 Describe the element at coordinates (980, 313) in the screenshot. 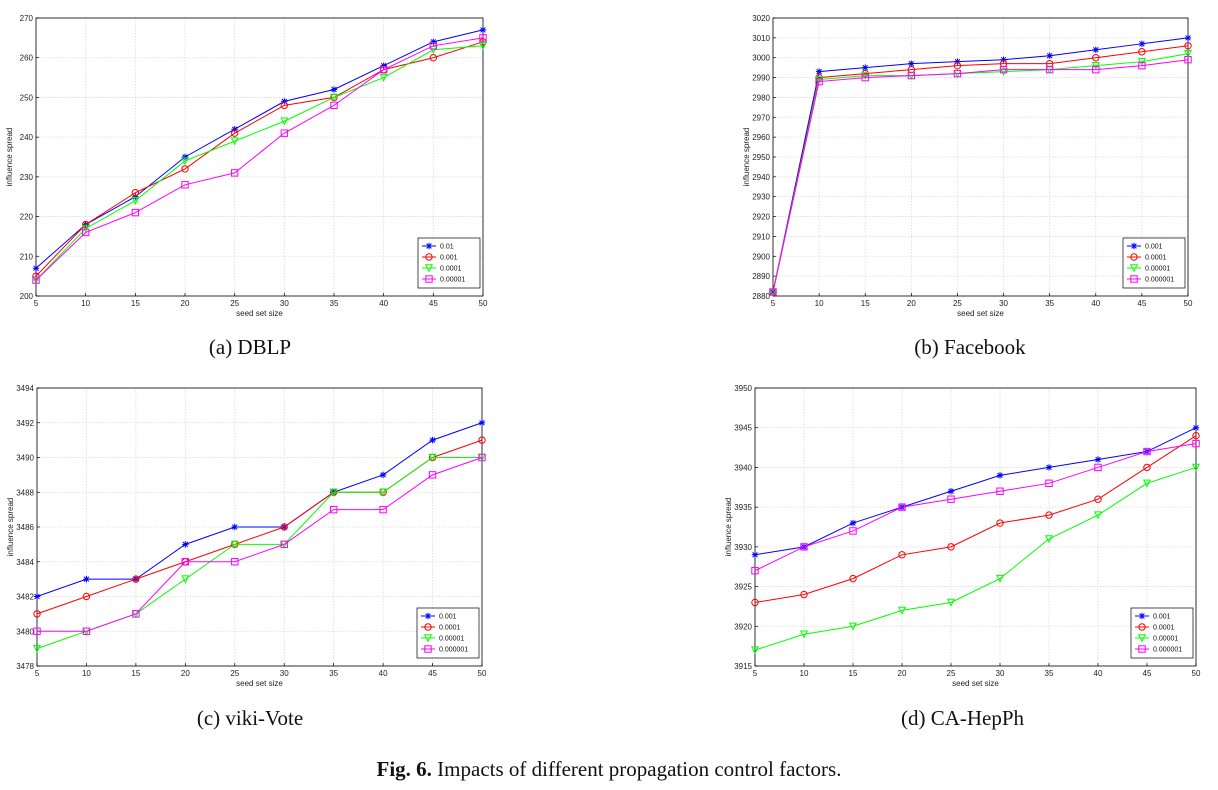

I see `x-axis-label: seed set size` at that location.